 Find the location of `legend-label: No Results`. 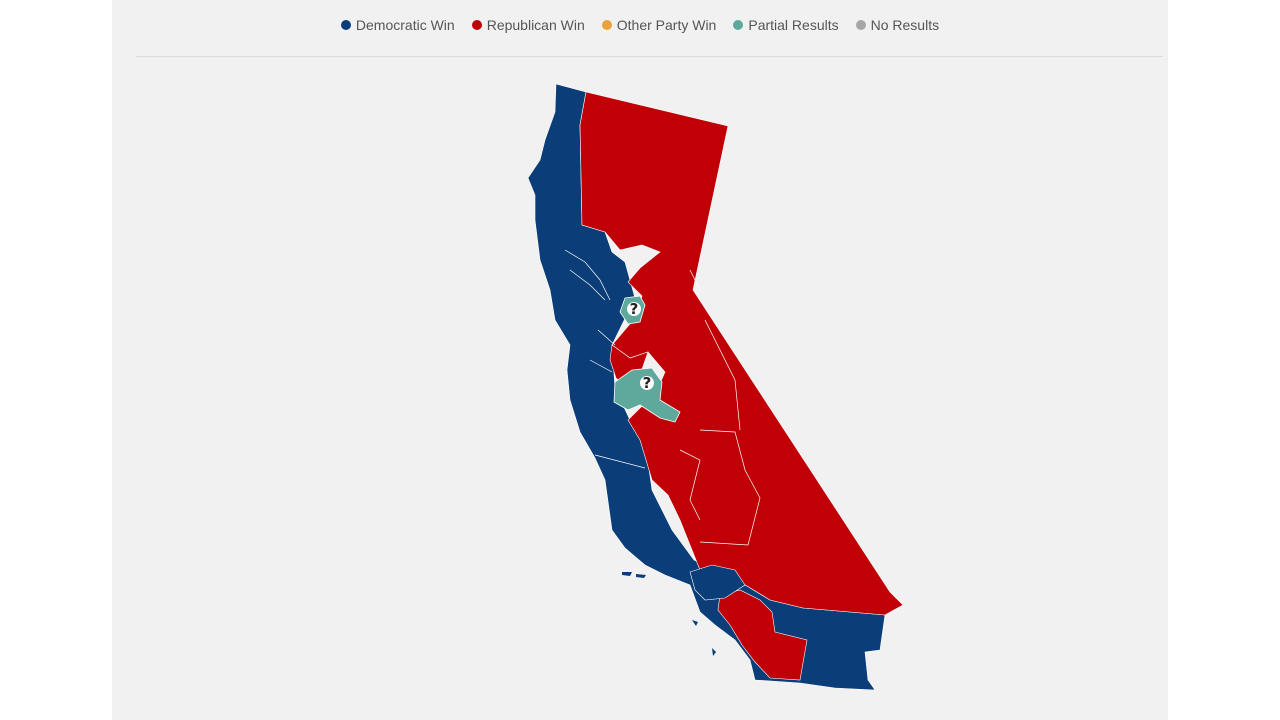

legend-label: No Results is located at coordinates (905, 25).